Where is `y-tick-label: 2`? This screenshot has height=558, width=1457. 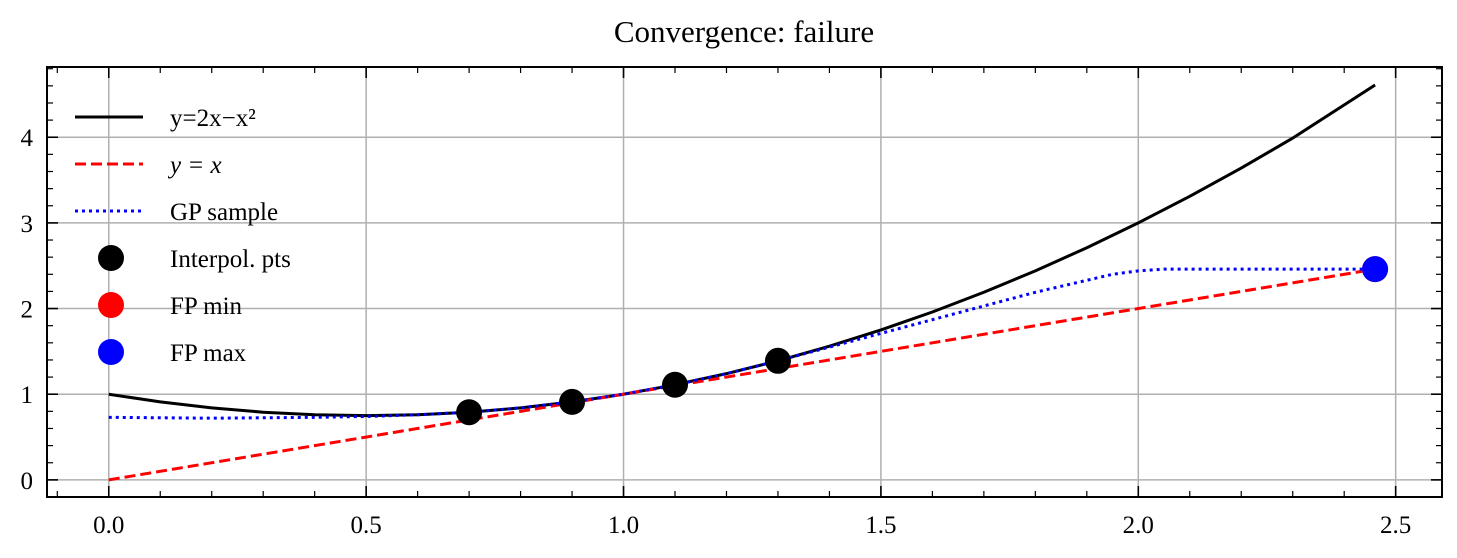
y-tick-label: 2 is located at coordinates (27, 310).